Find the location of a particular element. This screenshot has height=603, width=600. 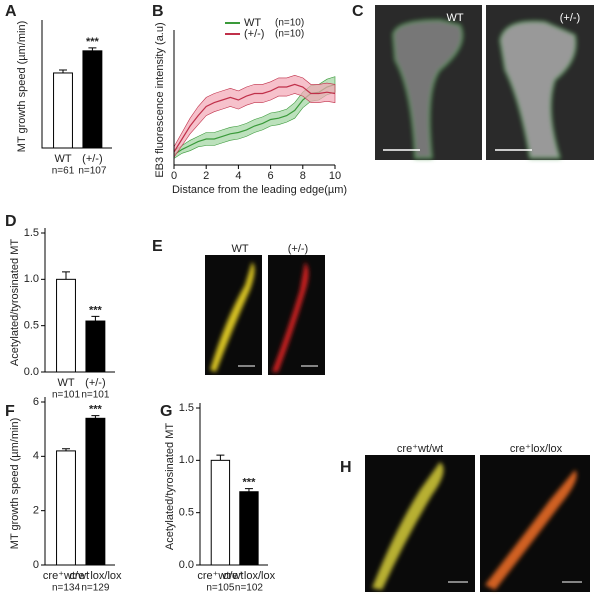

n-label: n=61 is located at coordinates (63, 171).